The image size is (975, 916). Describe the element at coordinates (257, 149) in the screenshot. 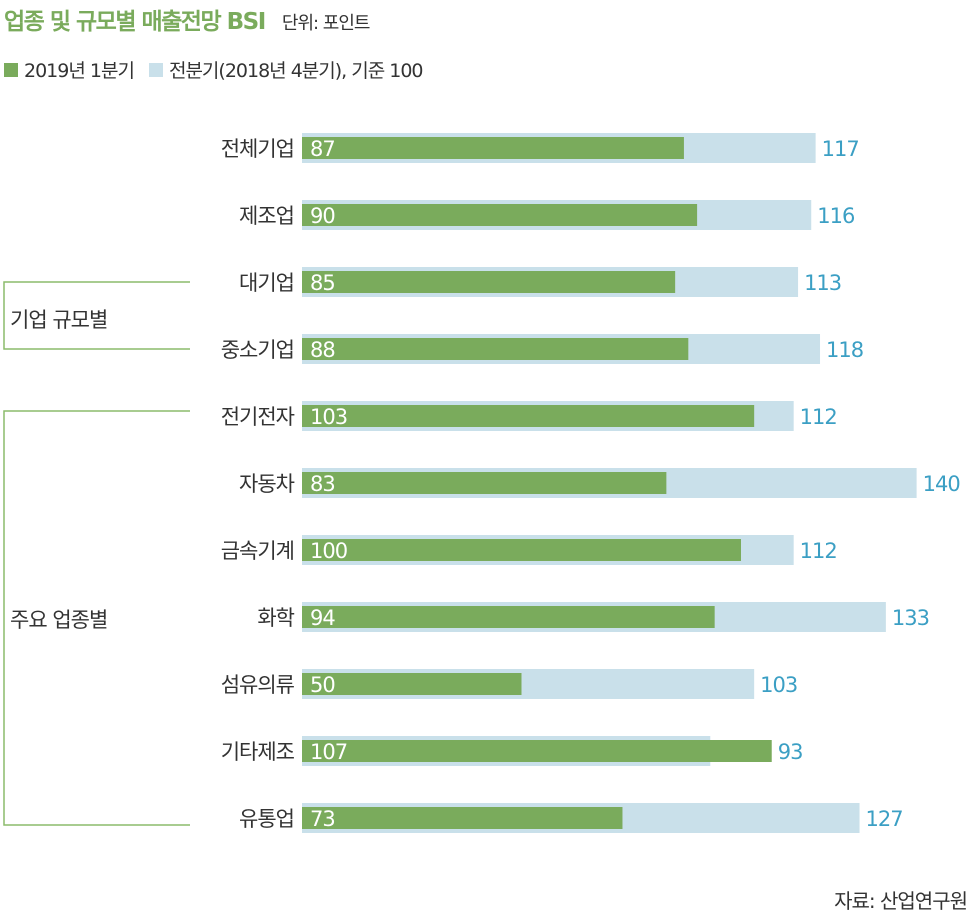

I see `category-label: 전체기업` at that location.